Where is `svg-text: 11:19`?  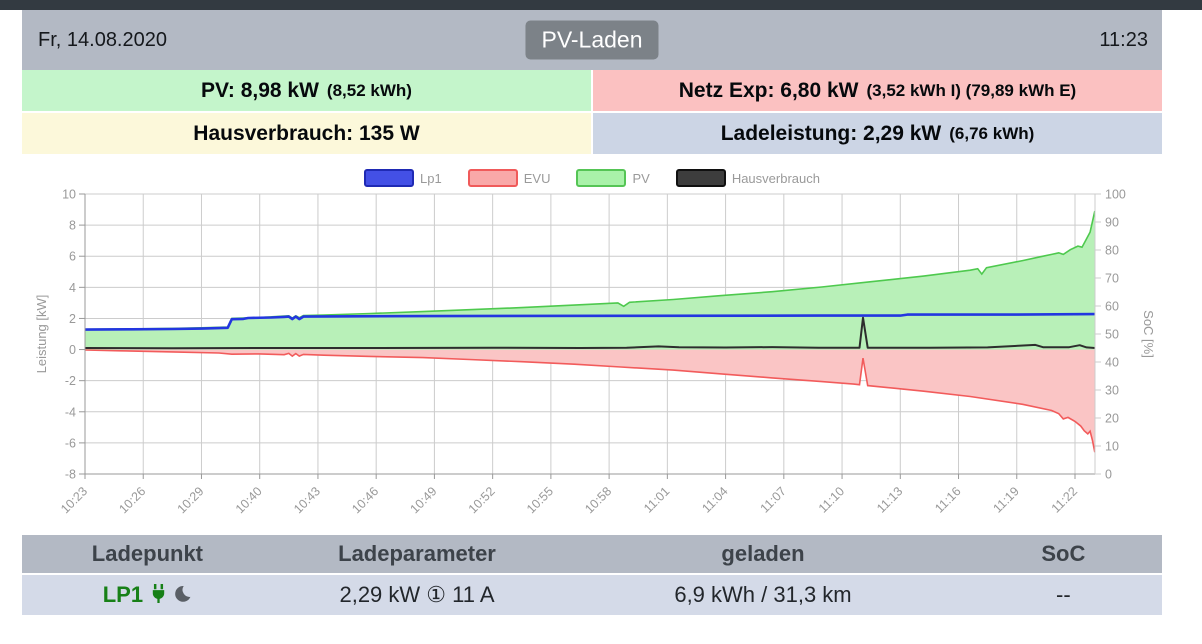
svg-text: 11:19 is located at coordinates (1006, 499).